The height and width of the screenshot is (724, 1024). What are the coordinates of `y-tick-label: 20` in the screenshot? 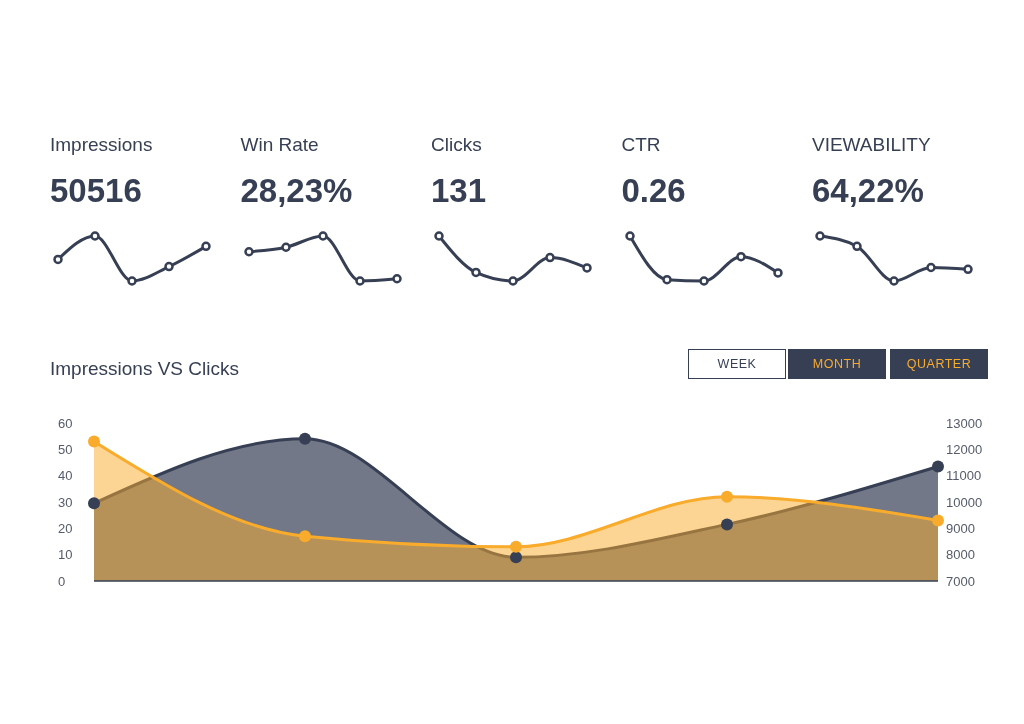 It's located at (65, 528).